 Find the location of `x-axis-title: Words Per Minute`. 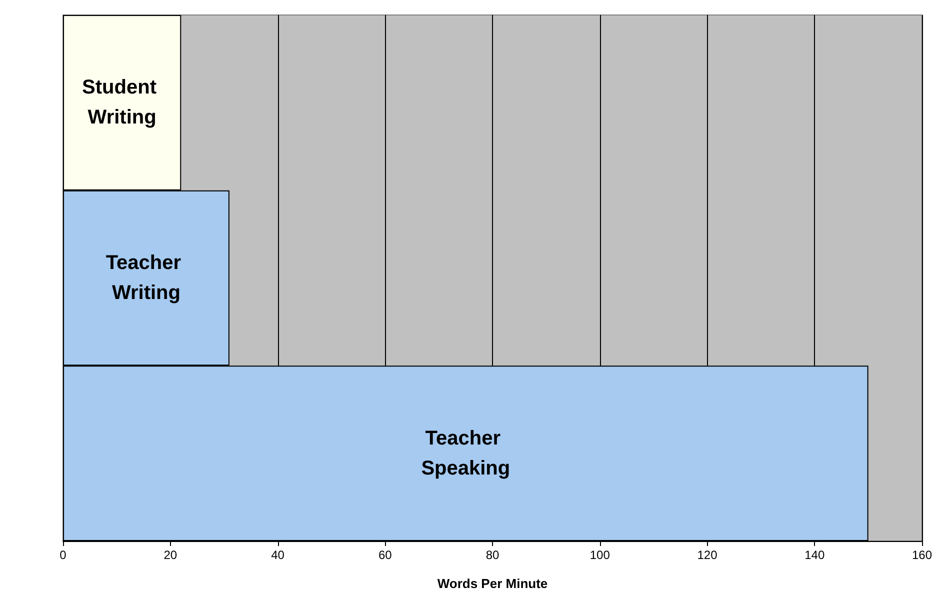

x-axis-title: Words Per Minute is located at coordinates (492, 583).